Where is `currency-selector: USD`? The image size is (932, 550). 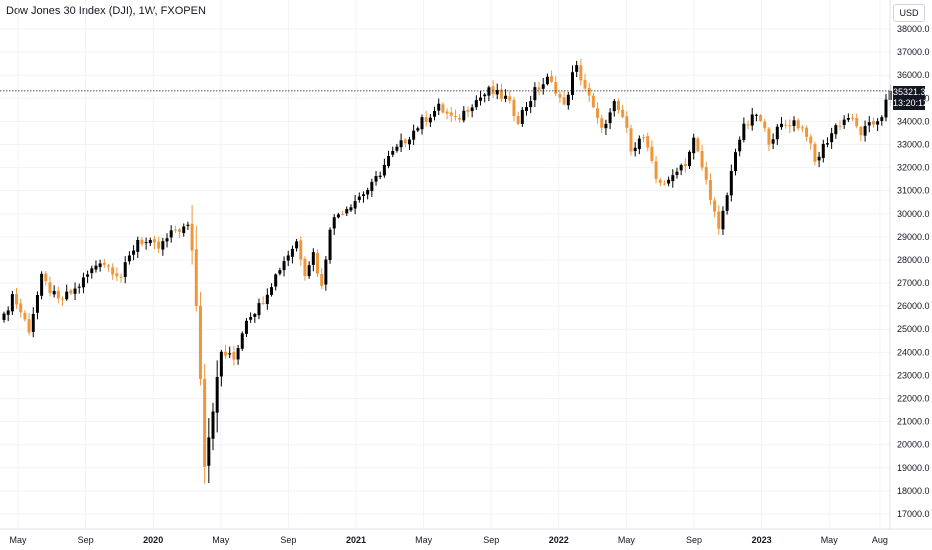 currency-selector: USD is located at coordinates (909, 13).